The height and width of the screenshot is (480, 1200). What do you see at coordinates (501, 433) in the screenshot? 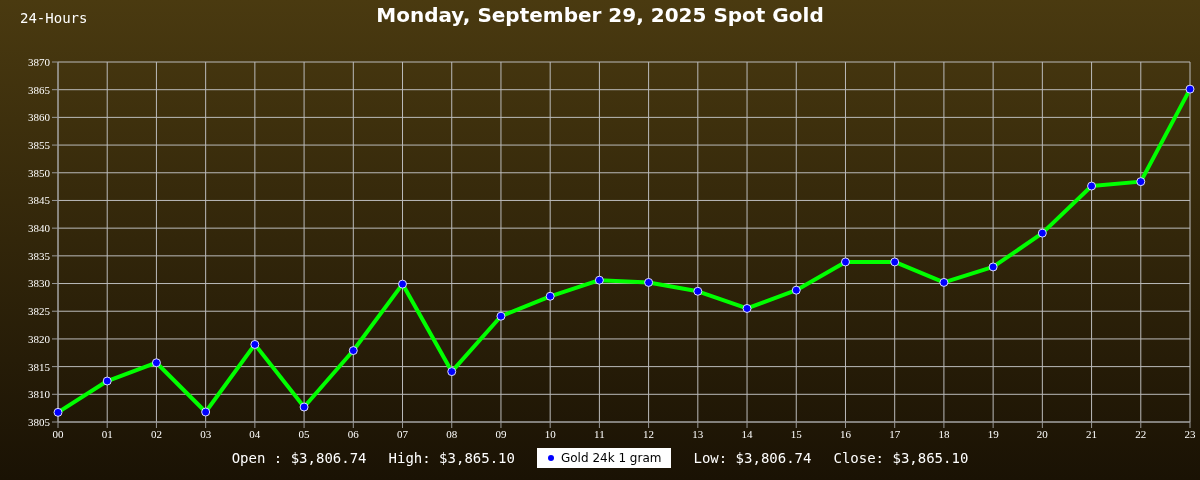
I see `x-tick-label: 09` at bounding box center [501, 433].